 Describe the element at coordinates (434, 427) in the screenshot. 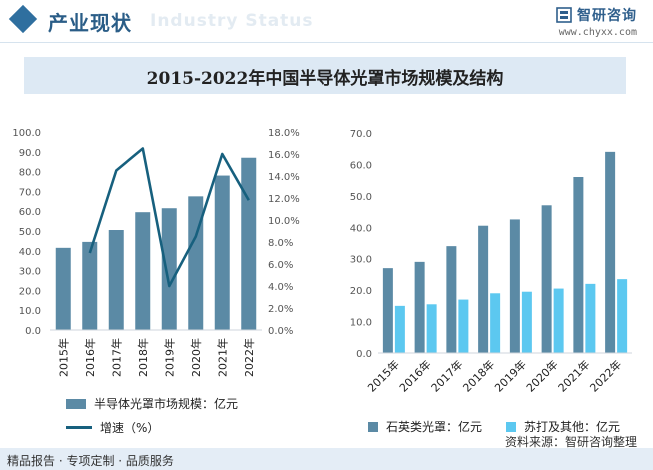

I see `legend-label: 石英类光罩：亿元` at that location.